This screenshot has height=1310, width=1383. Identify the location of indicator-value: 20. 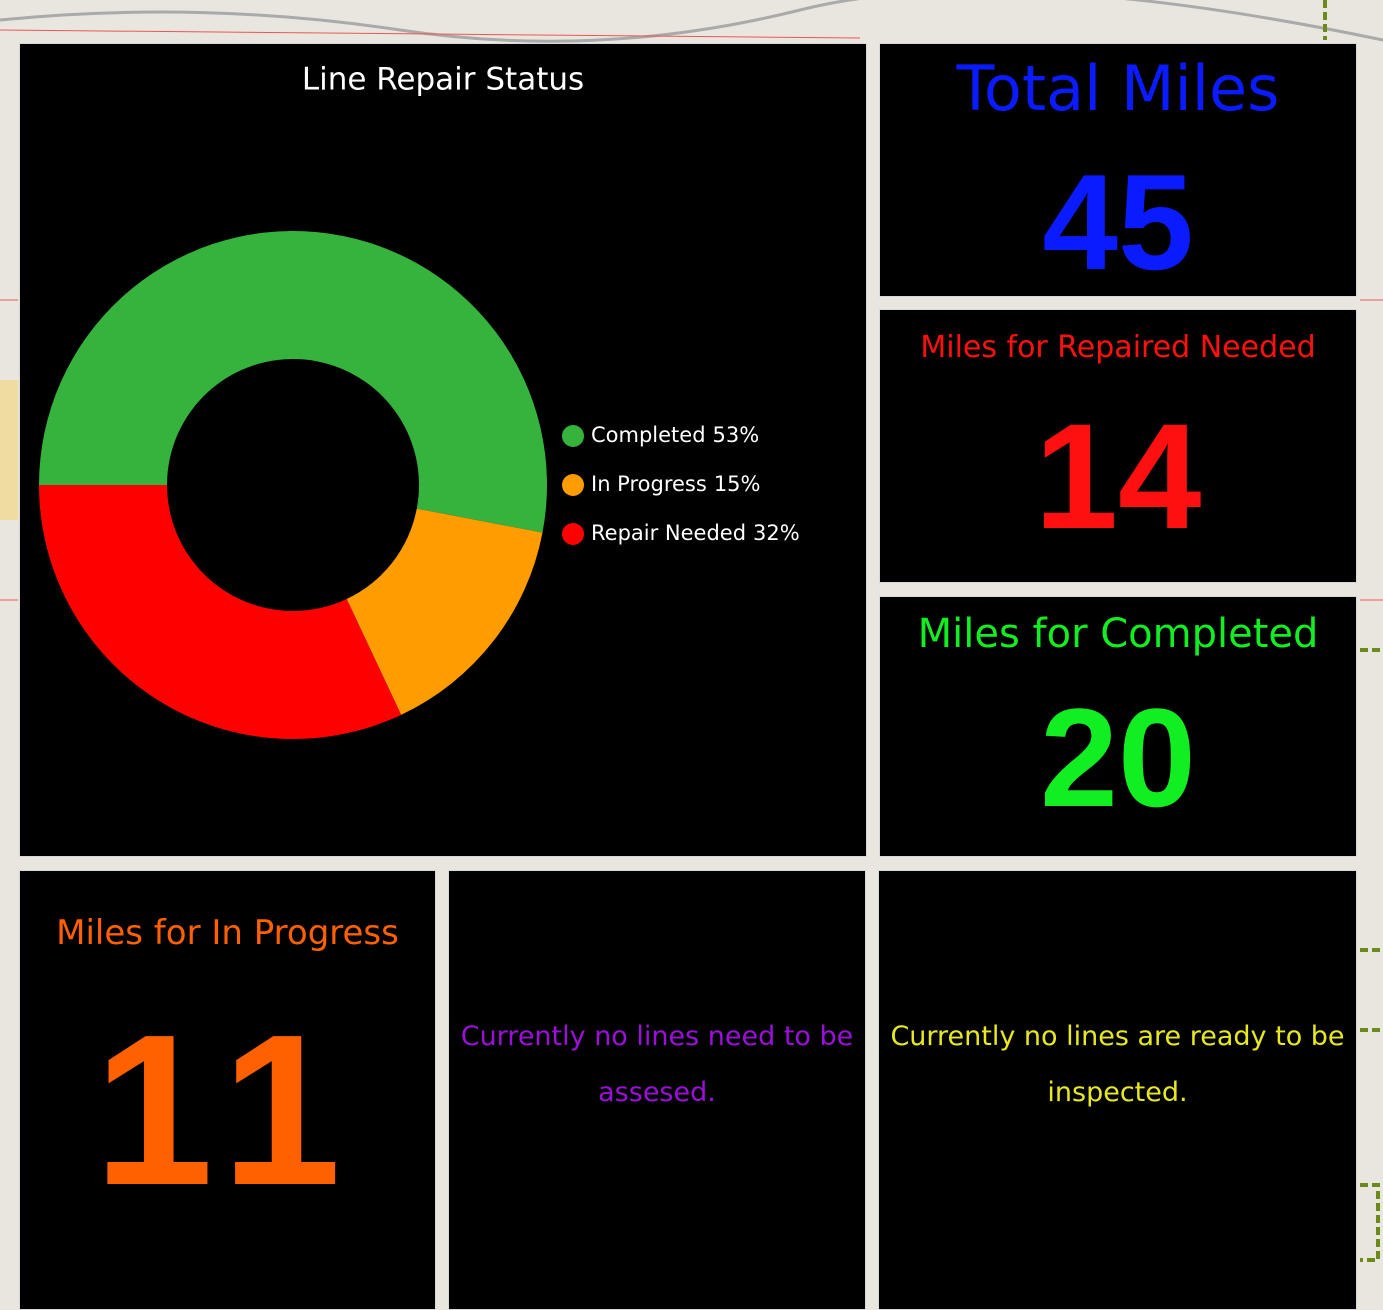
(1118, 757).